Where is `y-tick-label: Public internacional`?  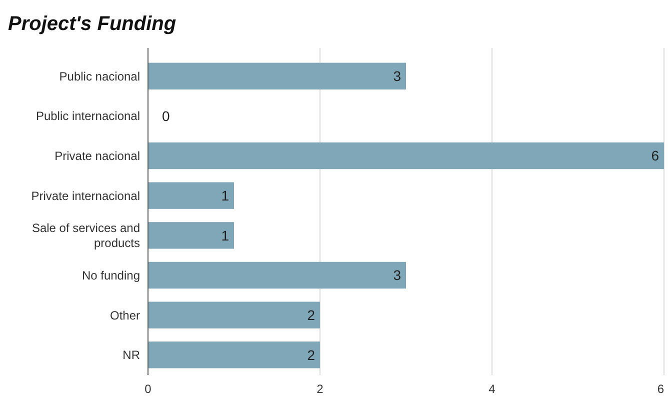
y-tick-label: Public internacional is located at coordinates (88, 116).